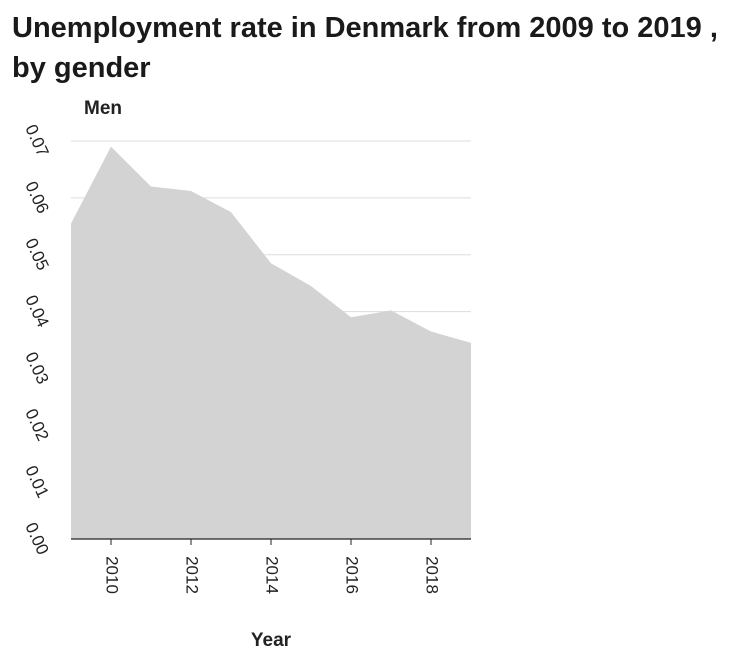 This screenshot has height=662, width=750. What do you see at coordinates (352, 575) in the screenshot?
I see `x-tick-label: 2016` at bounding box center [352, 575].